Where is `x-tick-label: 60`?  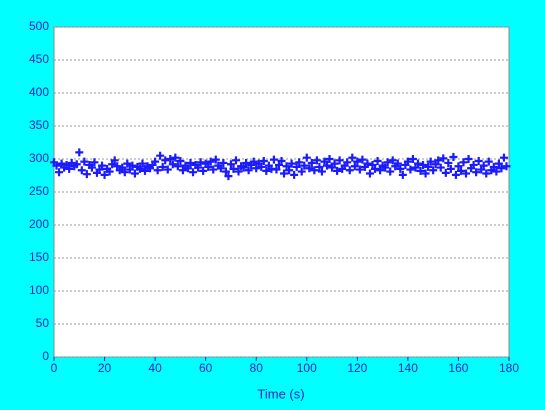
x-tick-label: 60 is located at coordinates (206, 368).